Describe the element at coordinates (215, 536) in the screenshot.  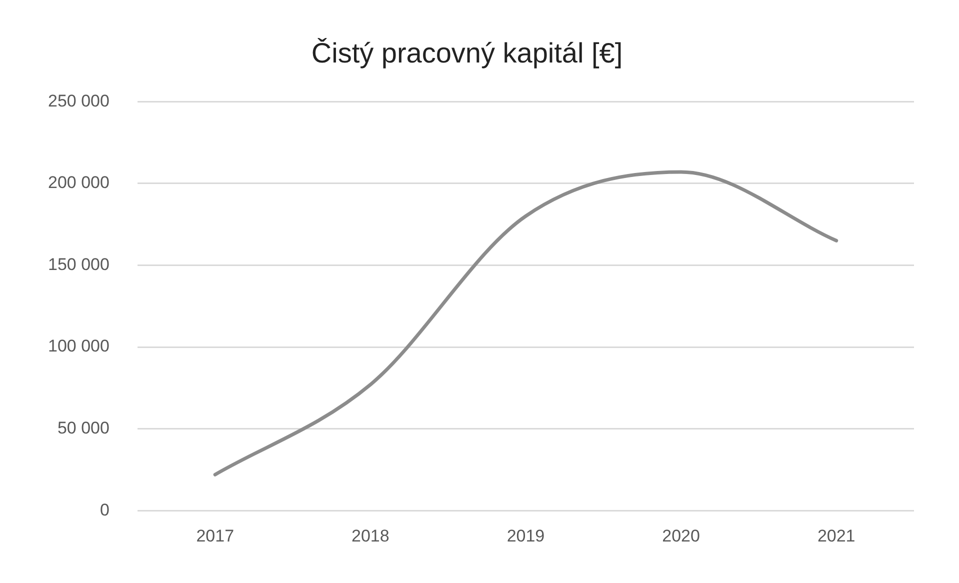
I see `x-tick-label: 2017` at that location.